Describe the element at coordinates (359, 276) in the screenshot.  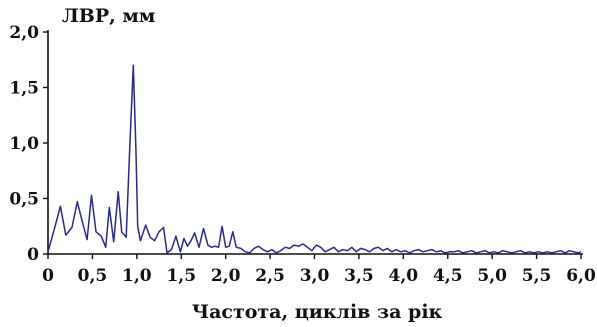
I see `x-tick-label: 3,5` at that location.